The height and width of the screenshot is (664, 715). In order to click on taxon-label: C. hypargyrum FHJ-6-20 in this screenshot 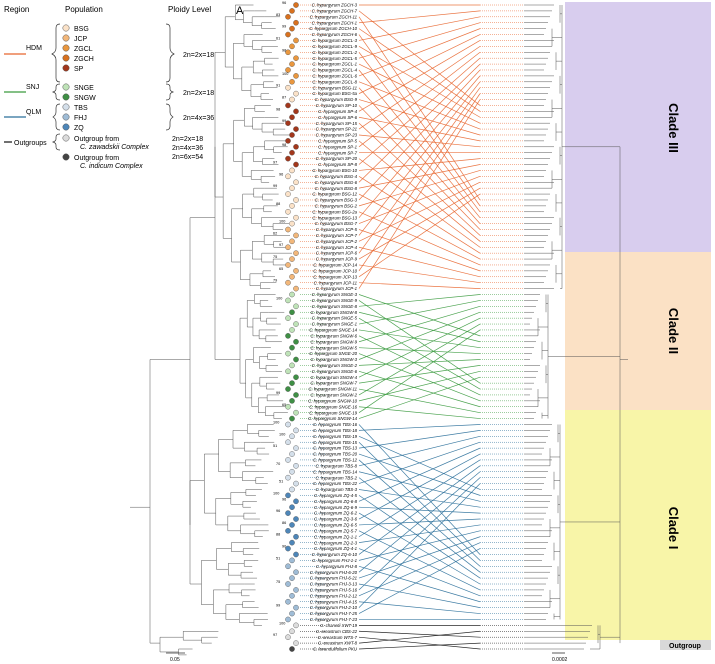, I will do `click(334, 572)`.